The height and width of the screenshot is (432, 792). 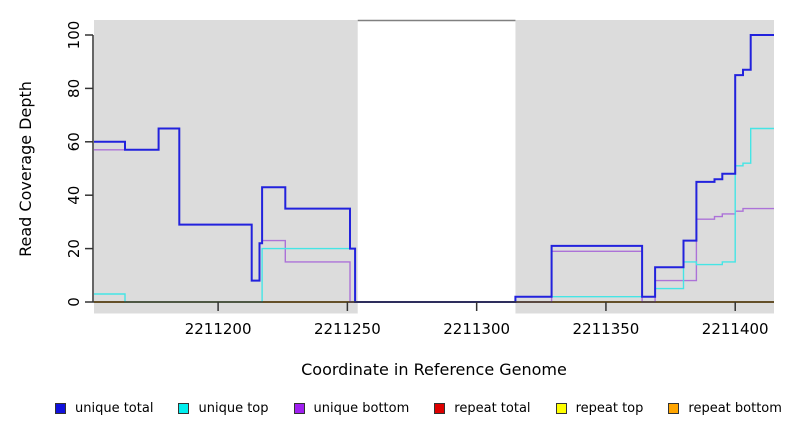 What do you see at coordinates (114, 408) in the screenshot?
I see `legend-label: unique total` at bounding box center [114, 408].